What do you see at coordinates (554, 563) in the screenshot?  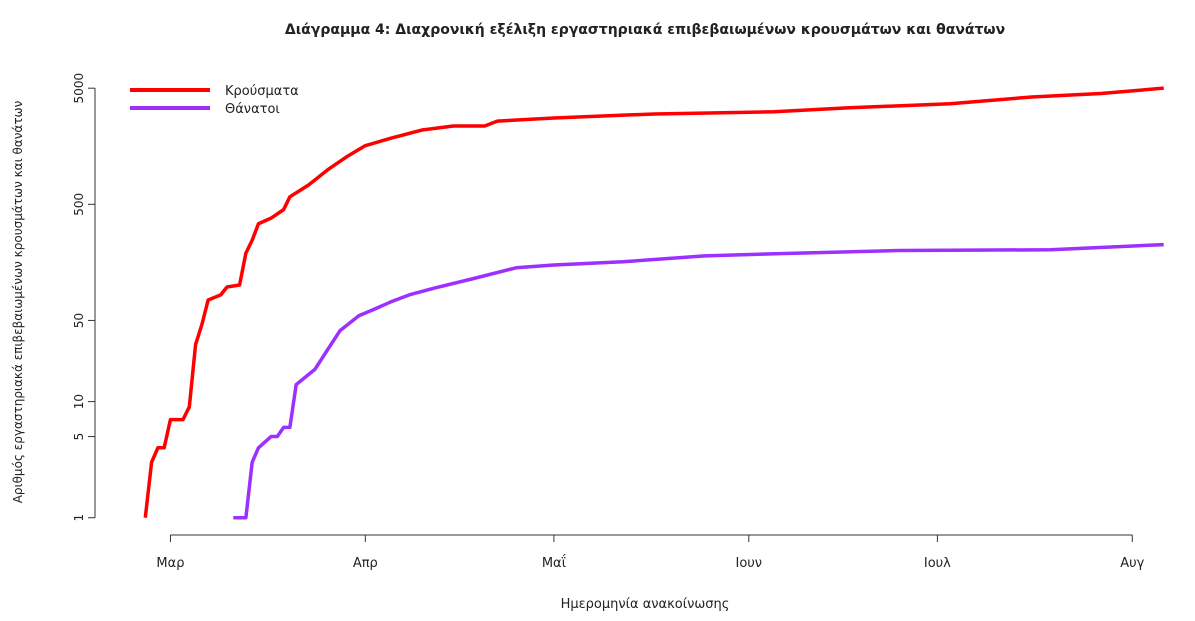 I see `x-tick-label: Μαΐ` at bounding box center [554, 563].